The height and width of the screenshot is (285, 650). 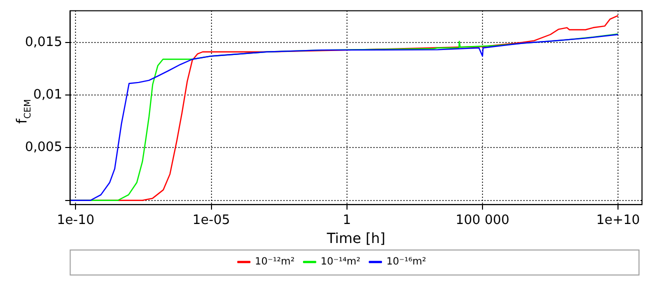 What do you see at coordinates (483, 220) in the screenshot?
I see `x-tick-label: 100 000` at bounding box center [483, 220].